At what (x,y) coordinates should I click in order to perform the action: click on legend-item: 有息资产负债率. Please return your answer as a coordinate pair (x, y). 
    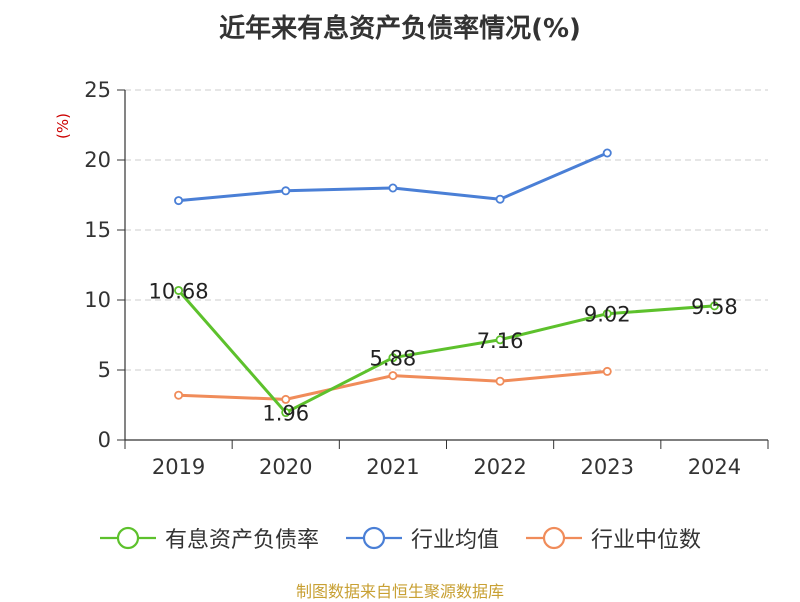
    Looking at the image, I should click on (209, 538).